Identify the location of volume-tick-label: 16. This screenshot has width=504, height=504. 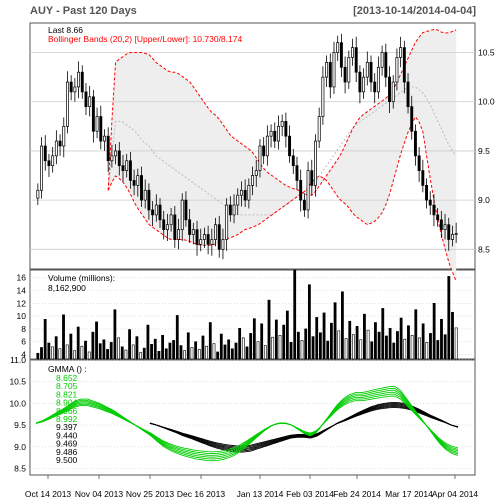
(22, 278).